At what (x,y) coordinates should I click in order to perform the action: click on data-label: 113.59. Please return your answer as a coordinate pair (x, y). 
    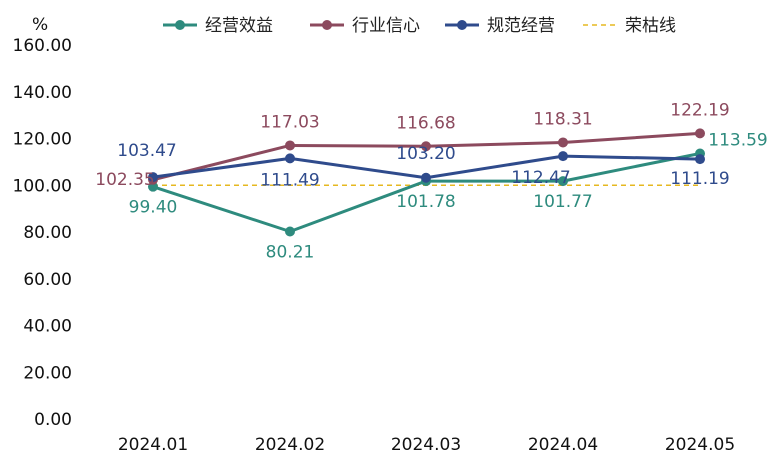
    Looking at the image, I should click on (737, 140).